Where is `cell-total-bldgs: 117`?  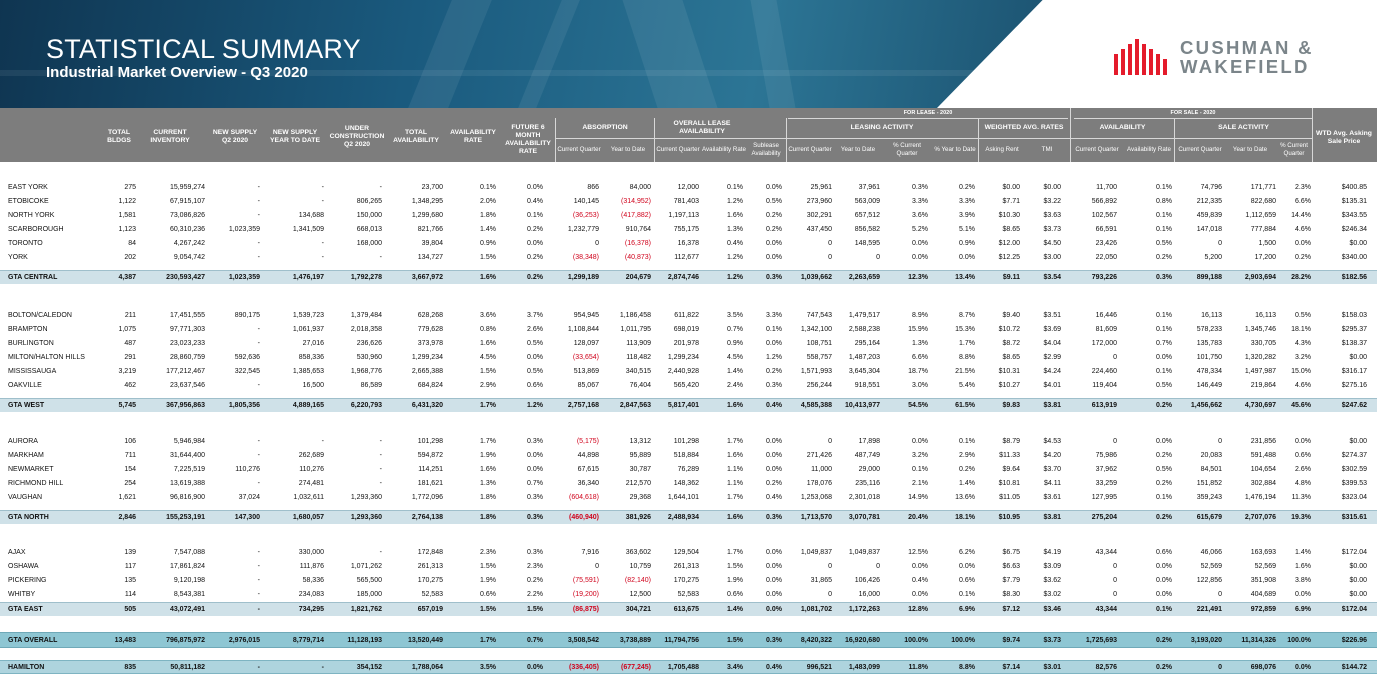 cell-total-bldgs: 117 is located at coordinates (130, 566).